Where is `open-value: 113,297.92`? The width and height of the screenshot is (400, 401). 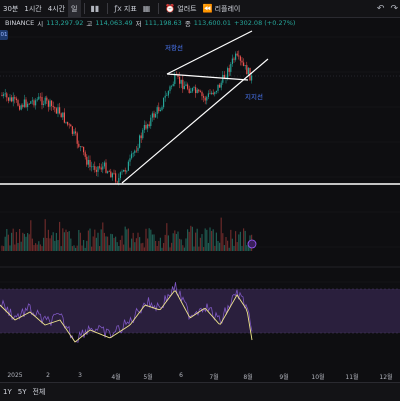
open-value: 113,297.92 is located at coordinates (65, 23).